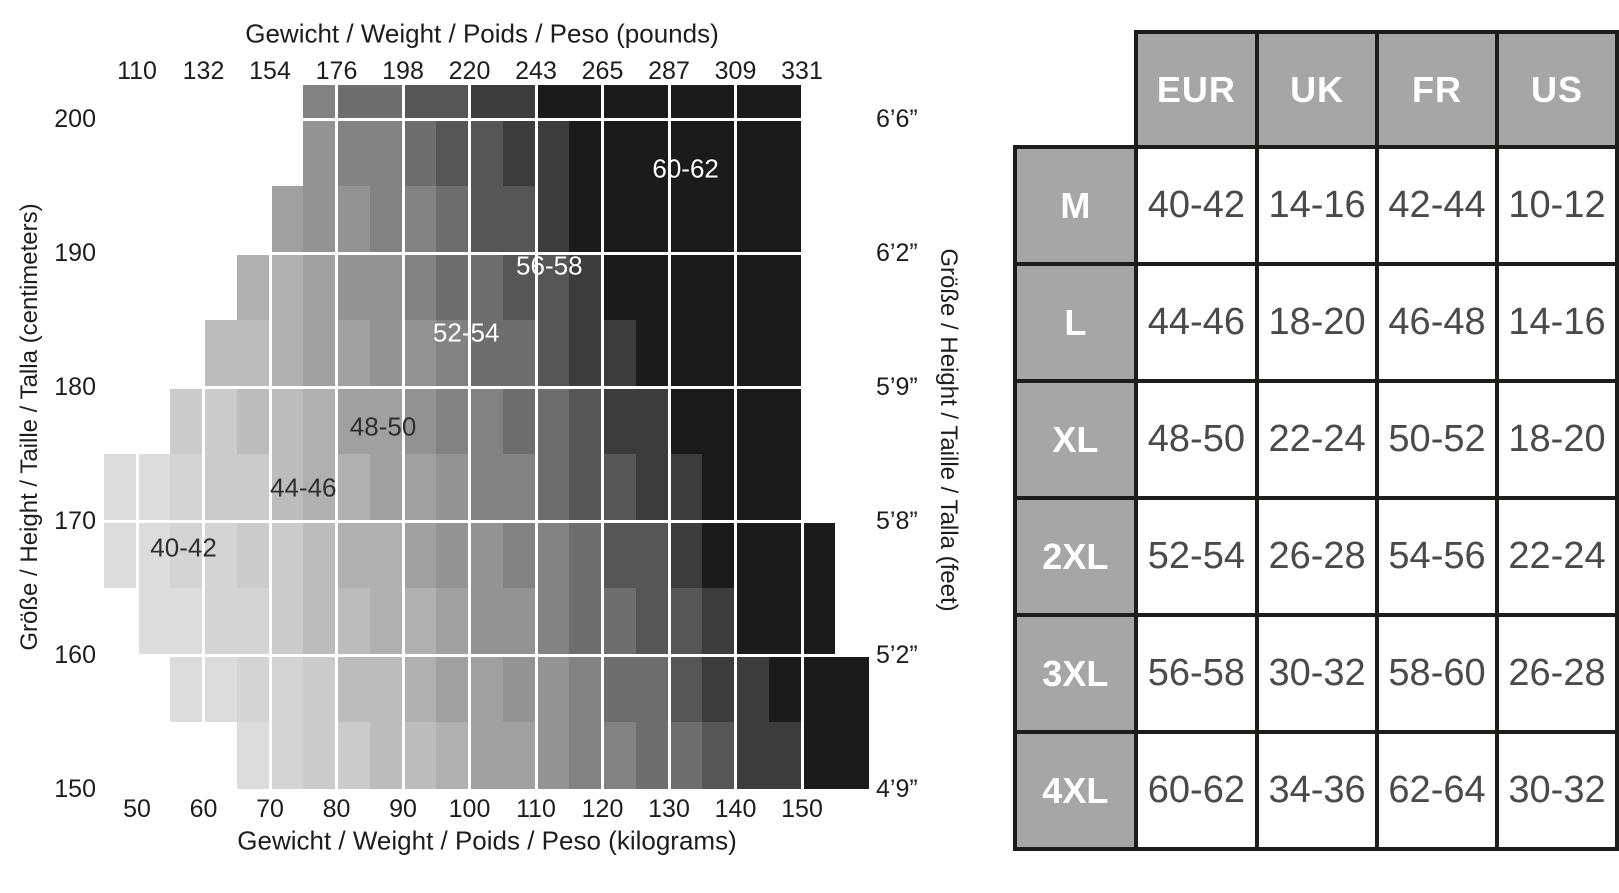 The image size is (1619, 893). I want to click on size-label-3xl: 3XL, so click(1075, 673).